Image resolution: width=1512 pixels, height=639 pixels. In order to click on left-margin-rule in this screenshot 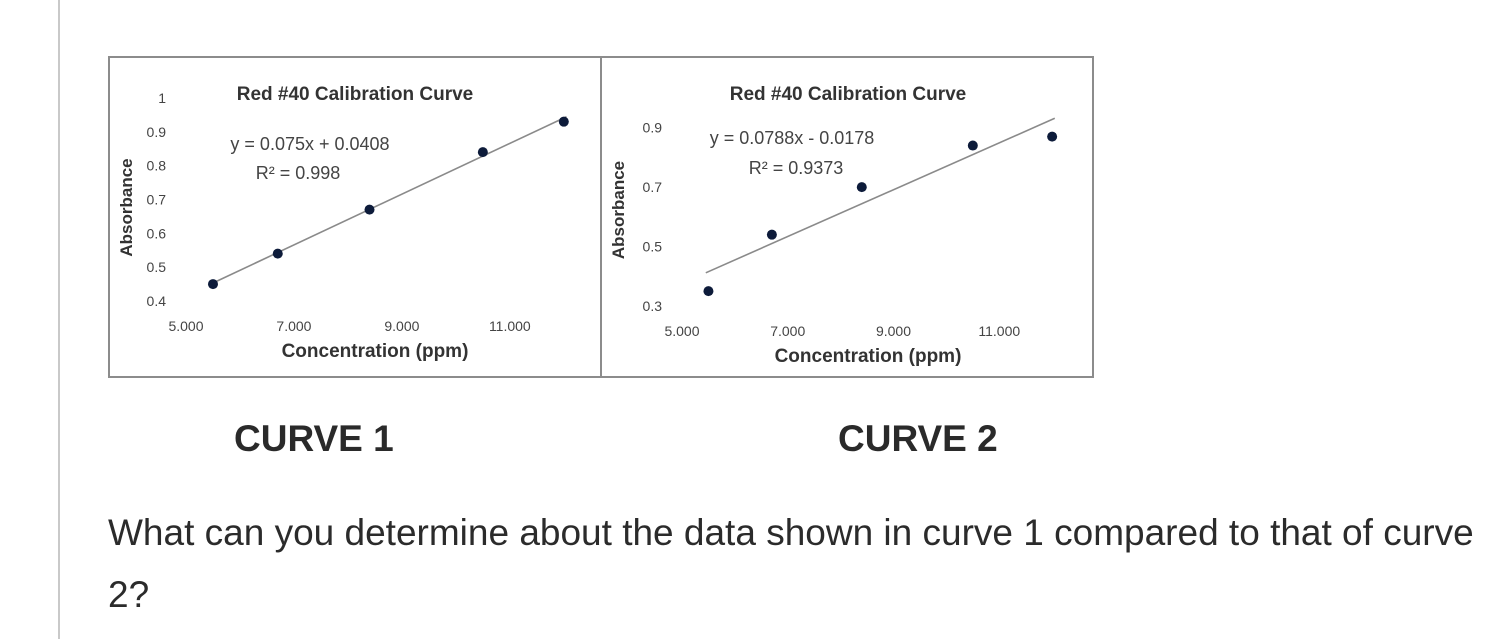, I will do `click(59, 319)`.